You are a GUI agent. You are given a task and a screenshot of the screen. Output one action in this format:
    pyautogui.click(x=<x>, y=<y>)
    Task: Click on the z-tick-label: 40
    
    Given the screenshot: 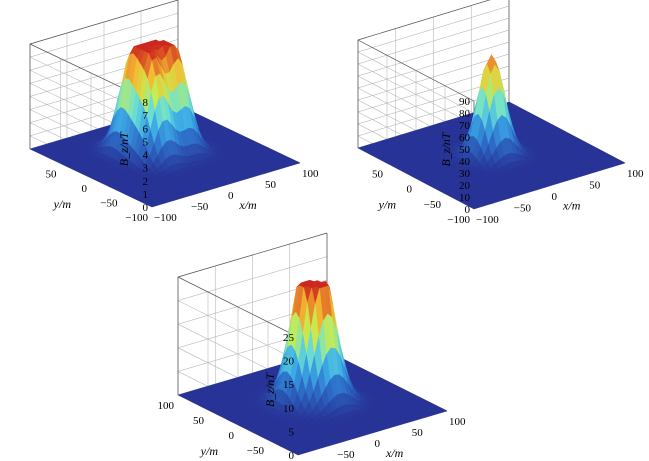 What is the action you would take?
    pyautogui.click(x=465, y=162)
    